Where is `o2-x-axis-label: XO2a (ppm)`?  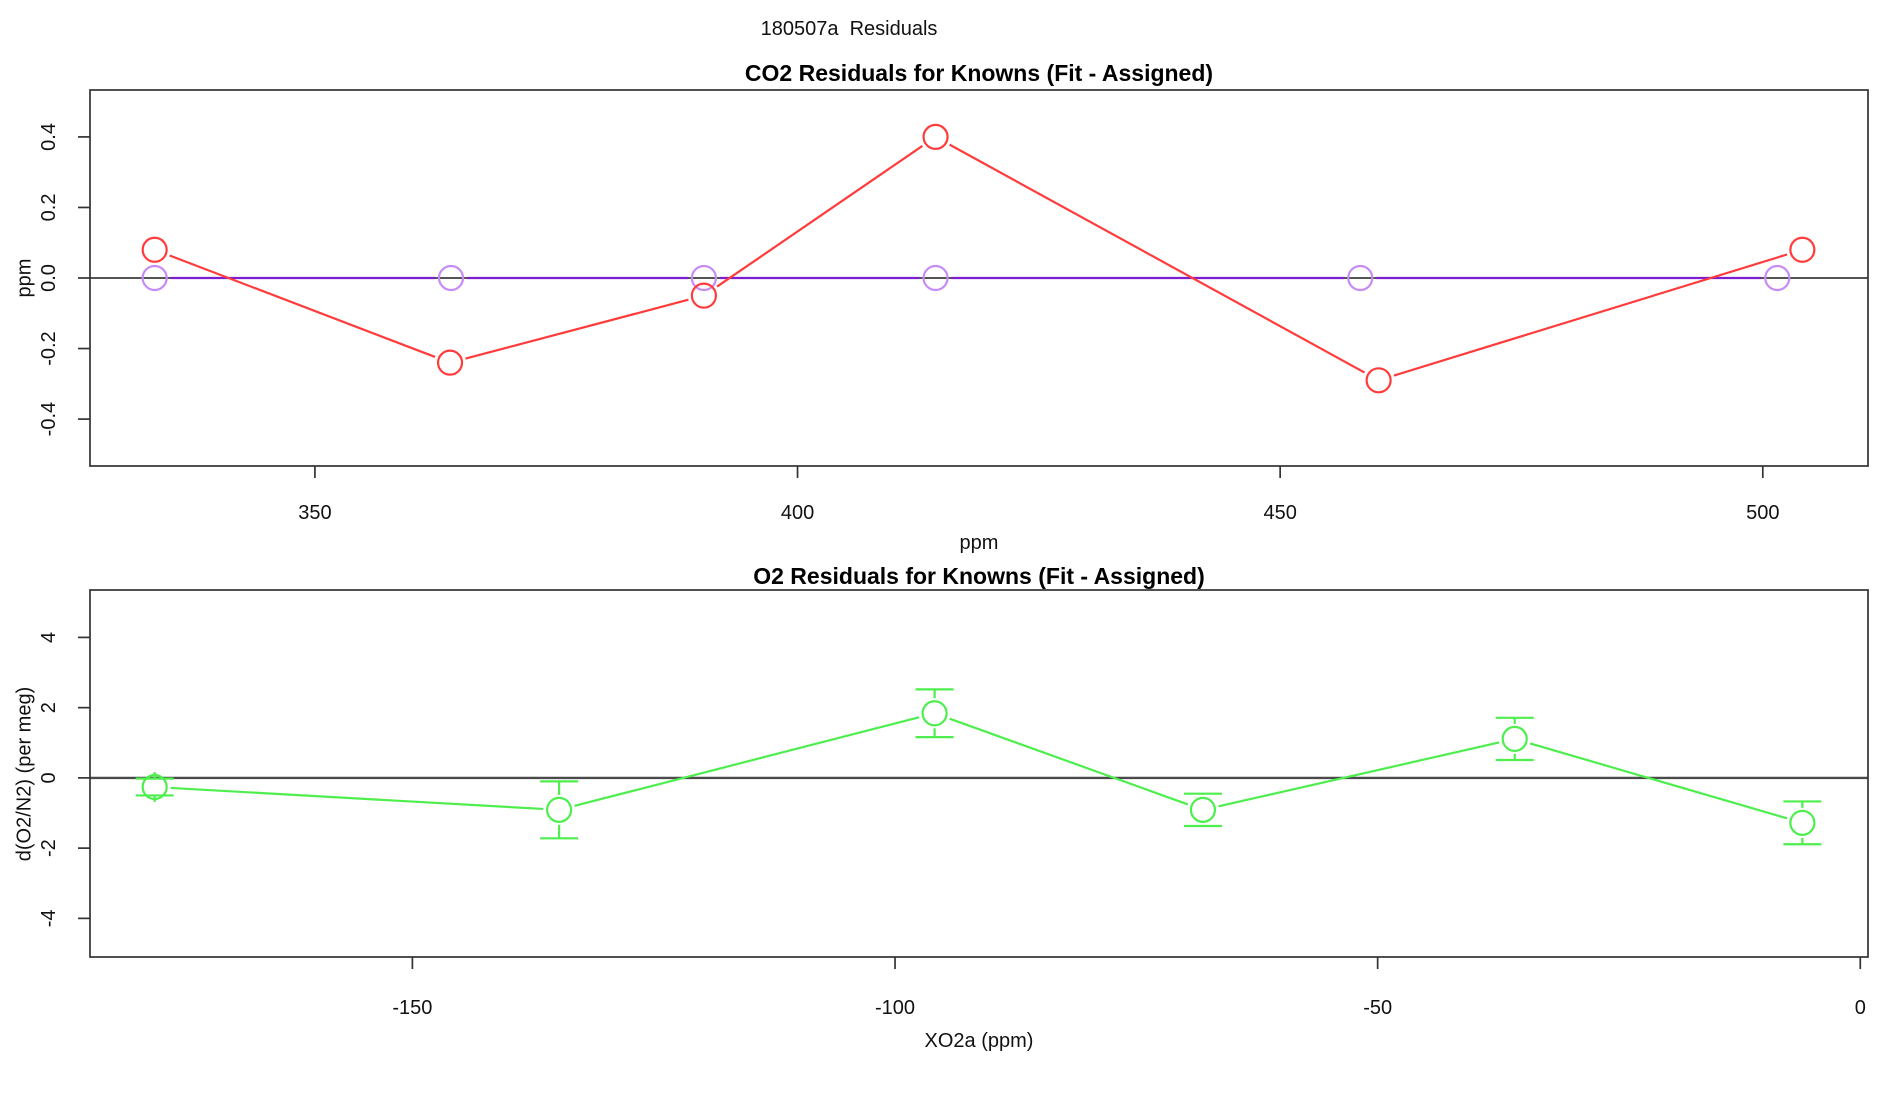 o2-x-axis-label: XO2a (ppm) is located at coordinates (979, 1041).